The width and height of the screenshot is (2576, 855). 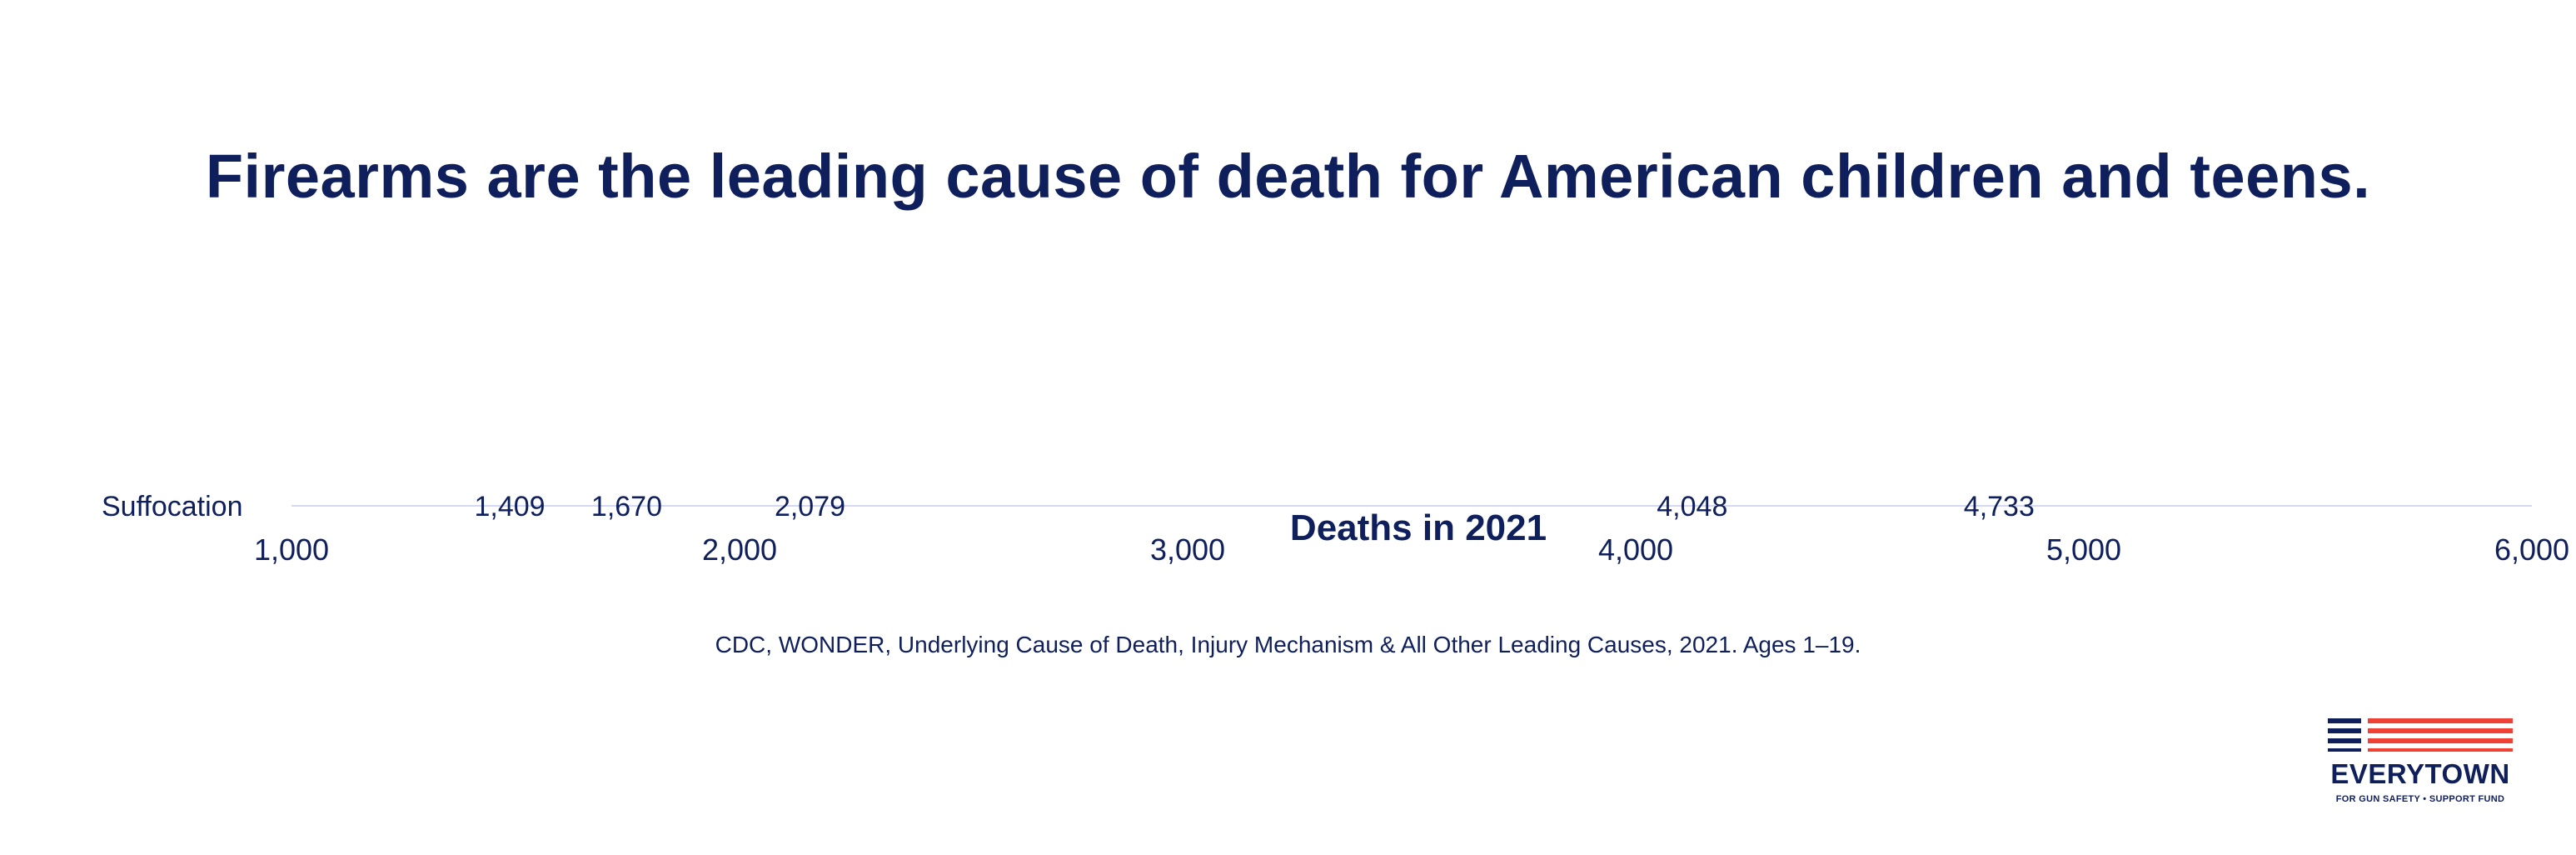 I want to click on x-axis-ticks: 1,000 2,000 3,000 4,000 5,000 6,000, so click(x=1411, y=549).